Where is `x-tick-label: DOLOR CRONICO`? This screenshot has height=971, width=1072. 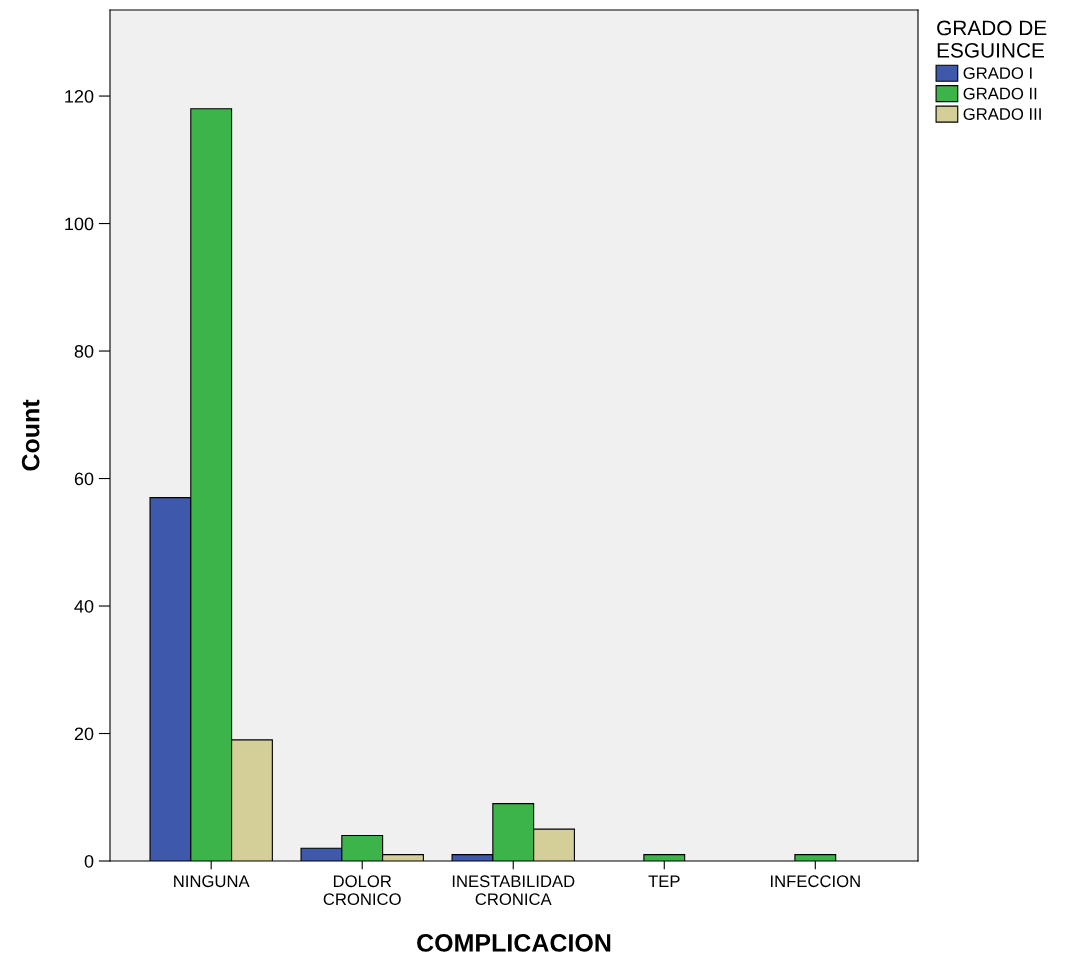 x-tick-label: DOLOR CRONICO is located at coordinates (362, 890).